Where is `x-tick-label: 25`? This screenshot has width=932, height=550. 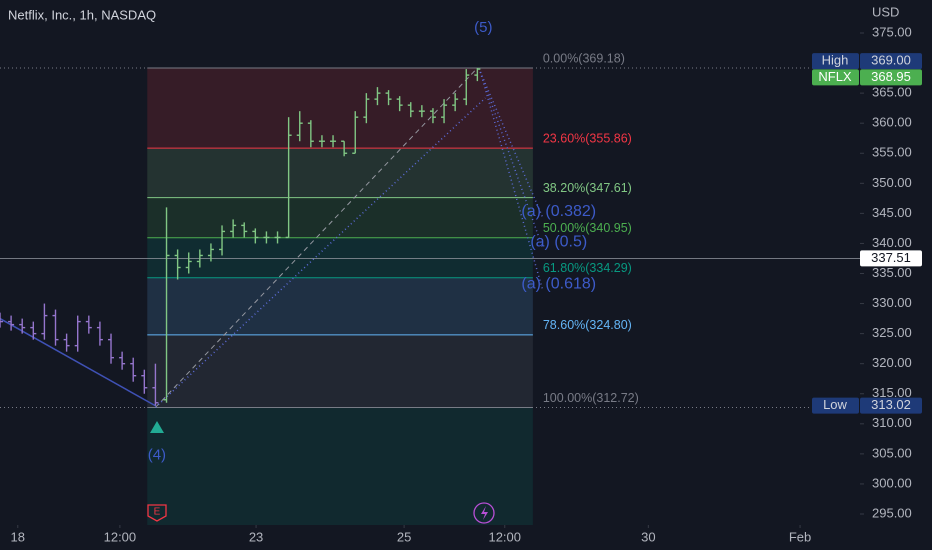
x-tick-label: 25 is located at coordinates (404, 536).